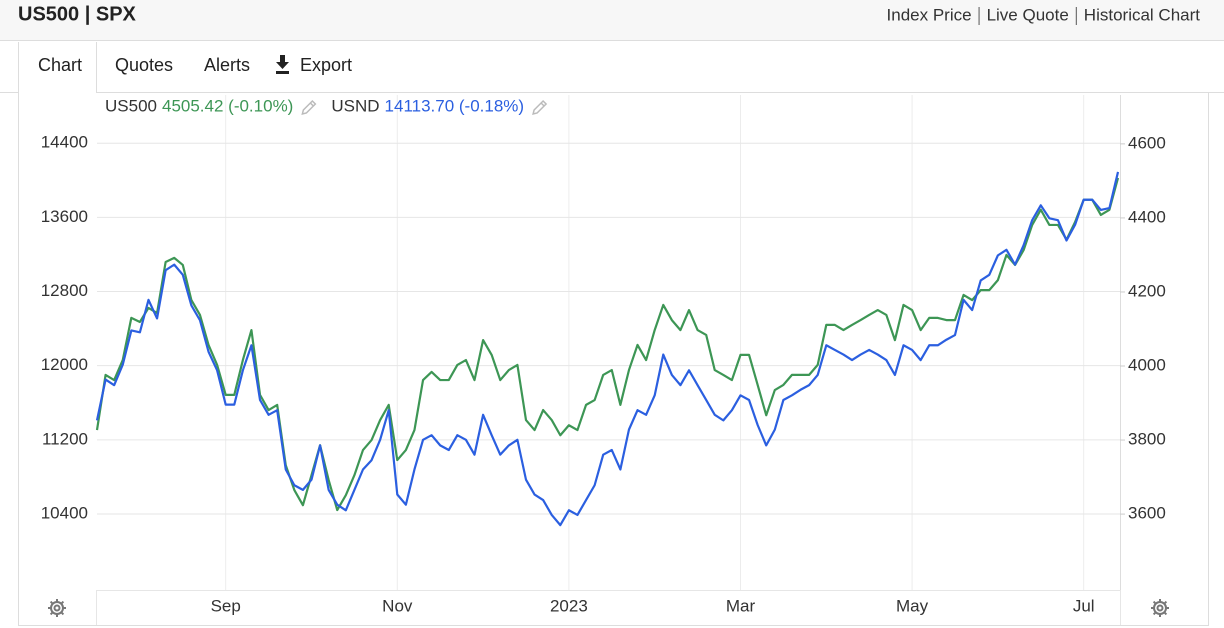  What do you see at coordinates (60, 65) in the screenshot?
I see `tab: Chart` at bounding box center [60, 65].